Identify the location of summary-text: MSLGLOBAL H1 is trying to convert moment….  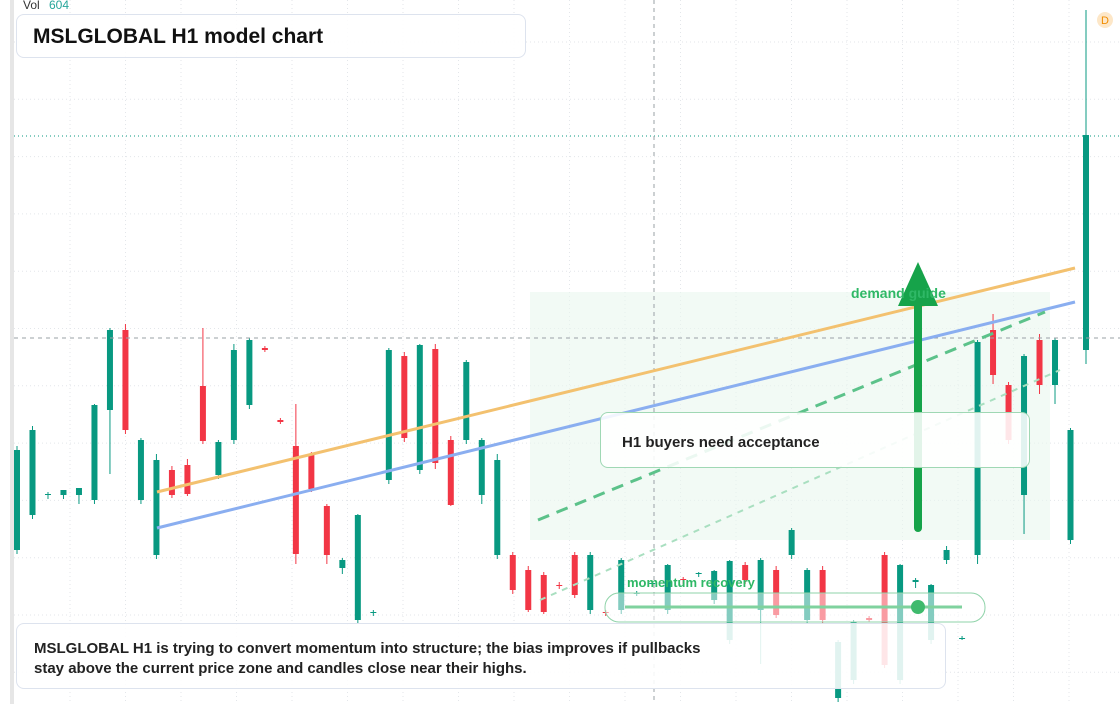
(367, 658).